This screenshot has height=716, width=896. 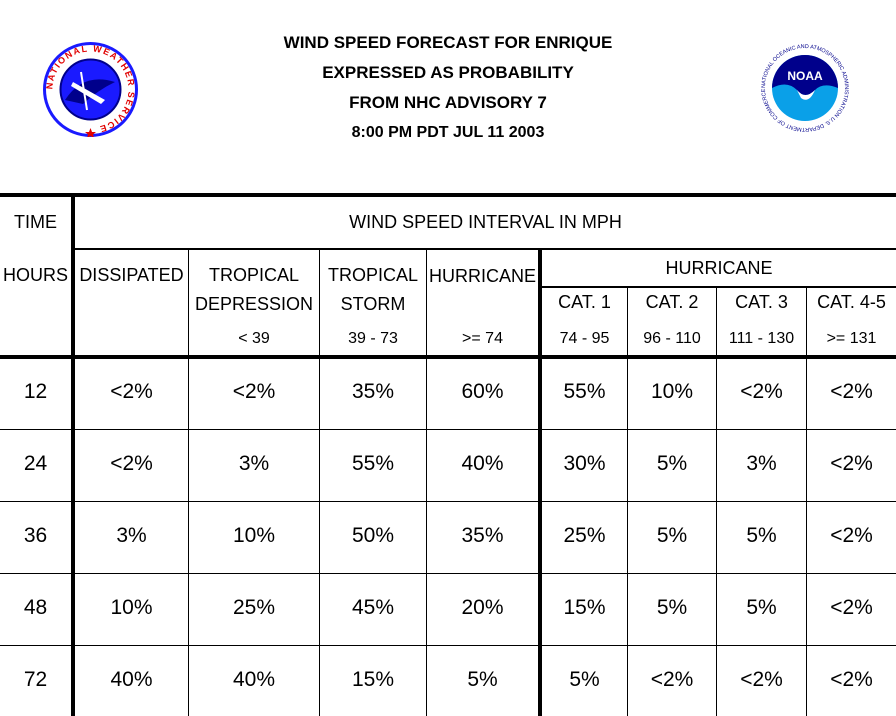 What do you see at coordinates (718, 287) in the screenshot?
I see `hurricane-group-divider` at bounding box center [718, 287].